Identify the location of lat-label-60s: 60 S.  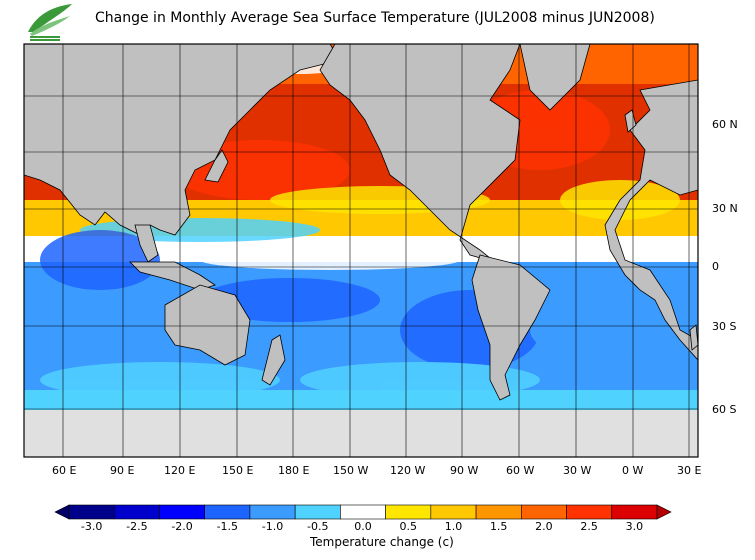
(724, 409).